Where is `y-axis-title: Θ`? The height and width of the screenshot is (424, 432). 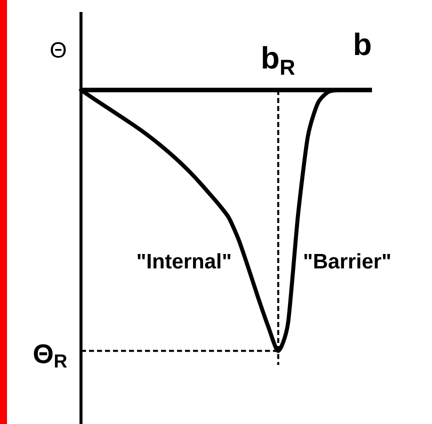
y-axis-title: Θ is located at coordinates (58, 50).